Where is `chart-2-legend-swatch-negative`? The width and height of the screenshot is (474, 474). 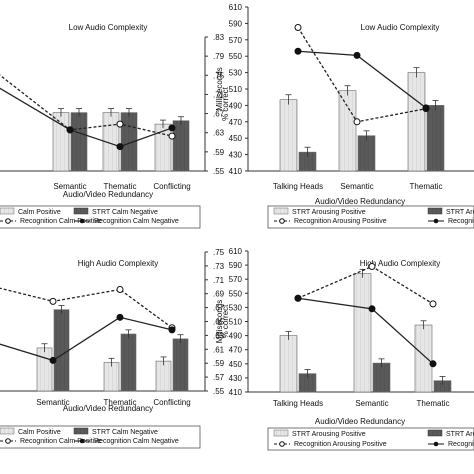 chart-2-legend-swatch-negative is located at coordinates (81, 431).